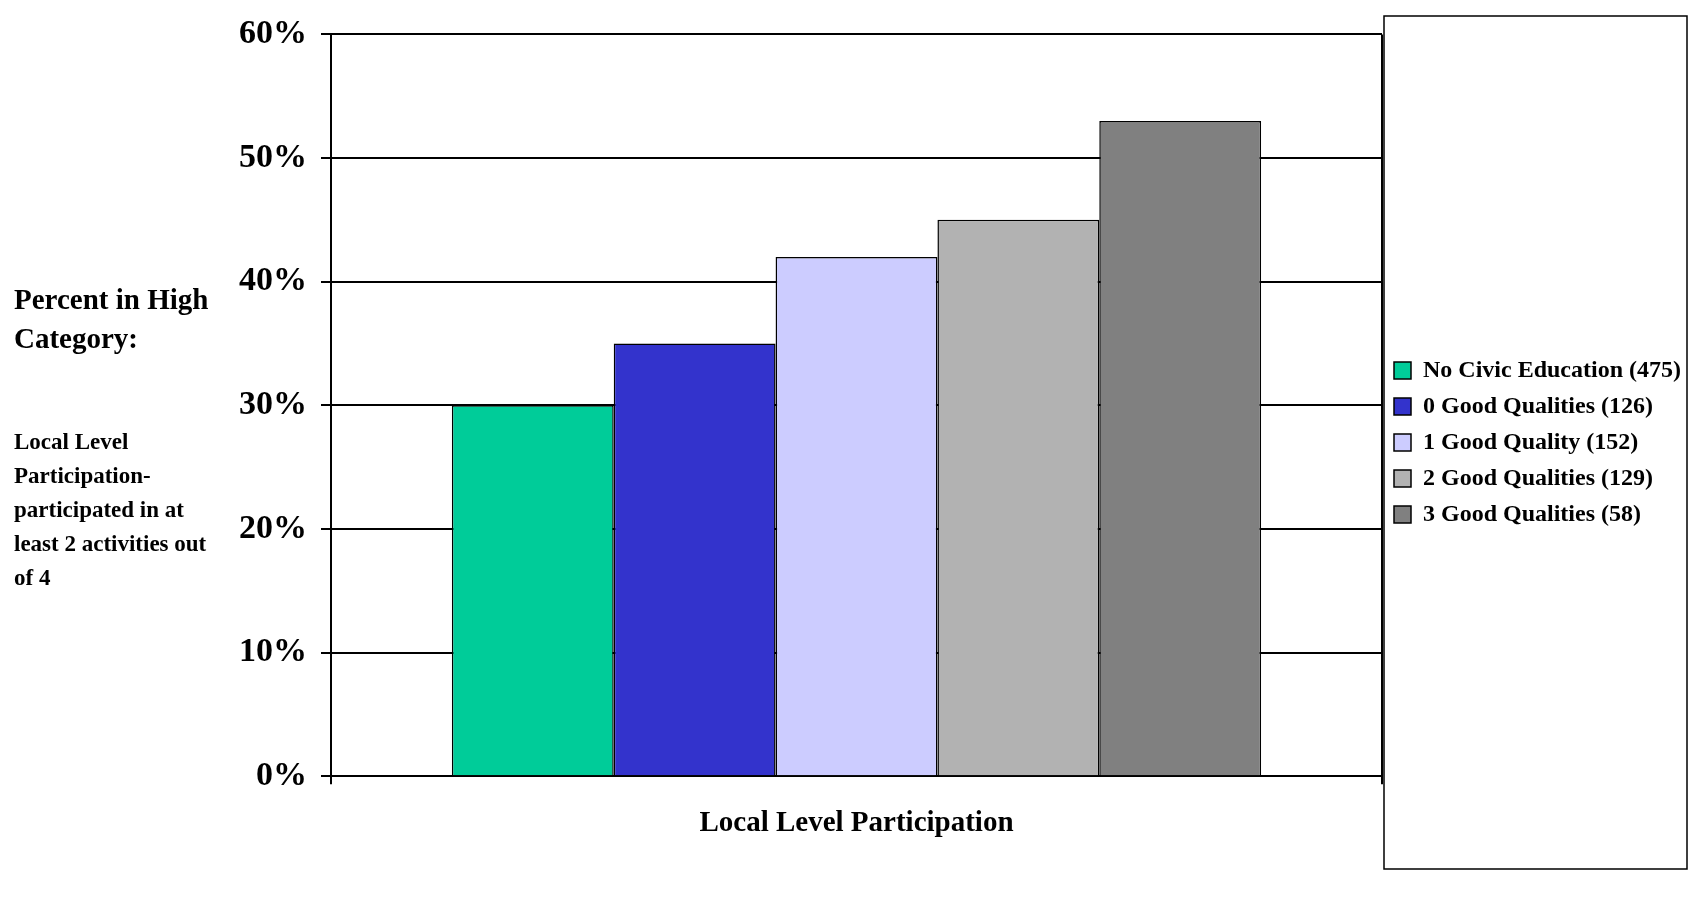 The height and width of the screenshot is (911, 1695). I want to click on y-tick-label: 20%, so click(273, 526).